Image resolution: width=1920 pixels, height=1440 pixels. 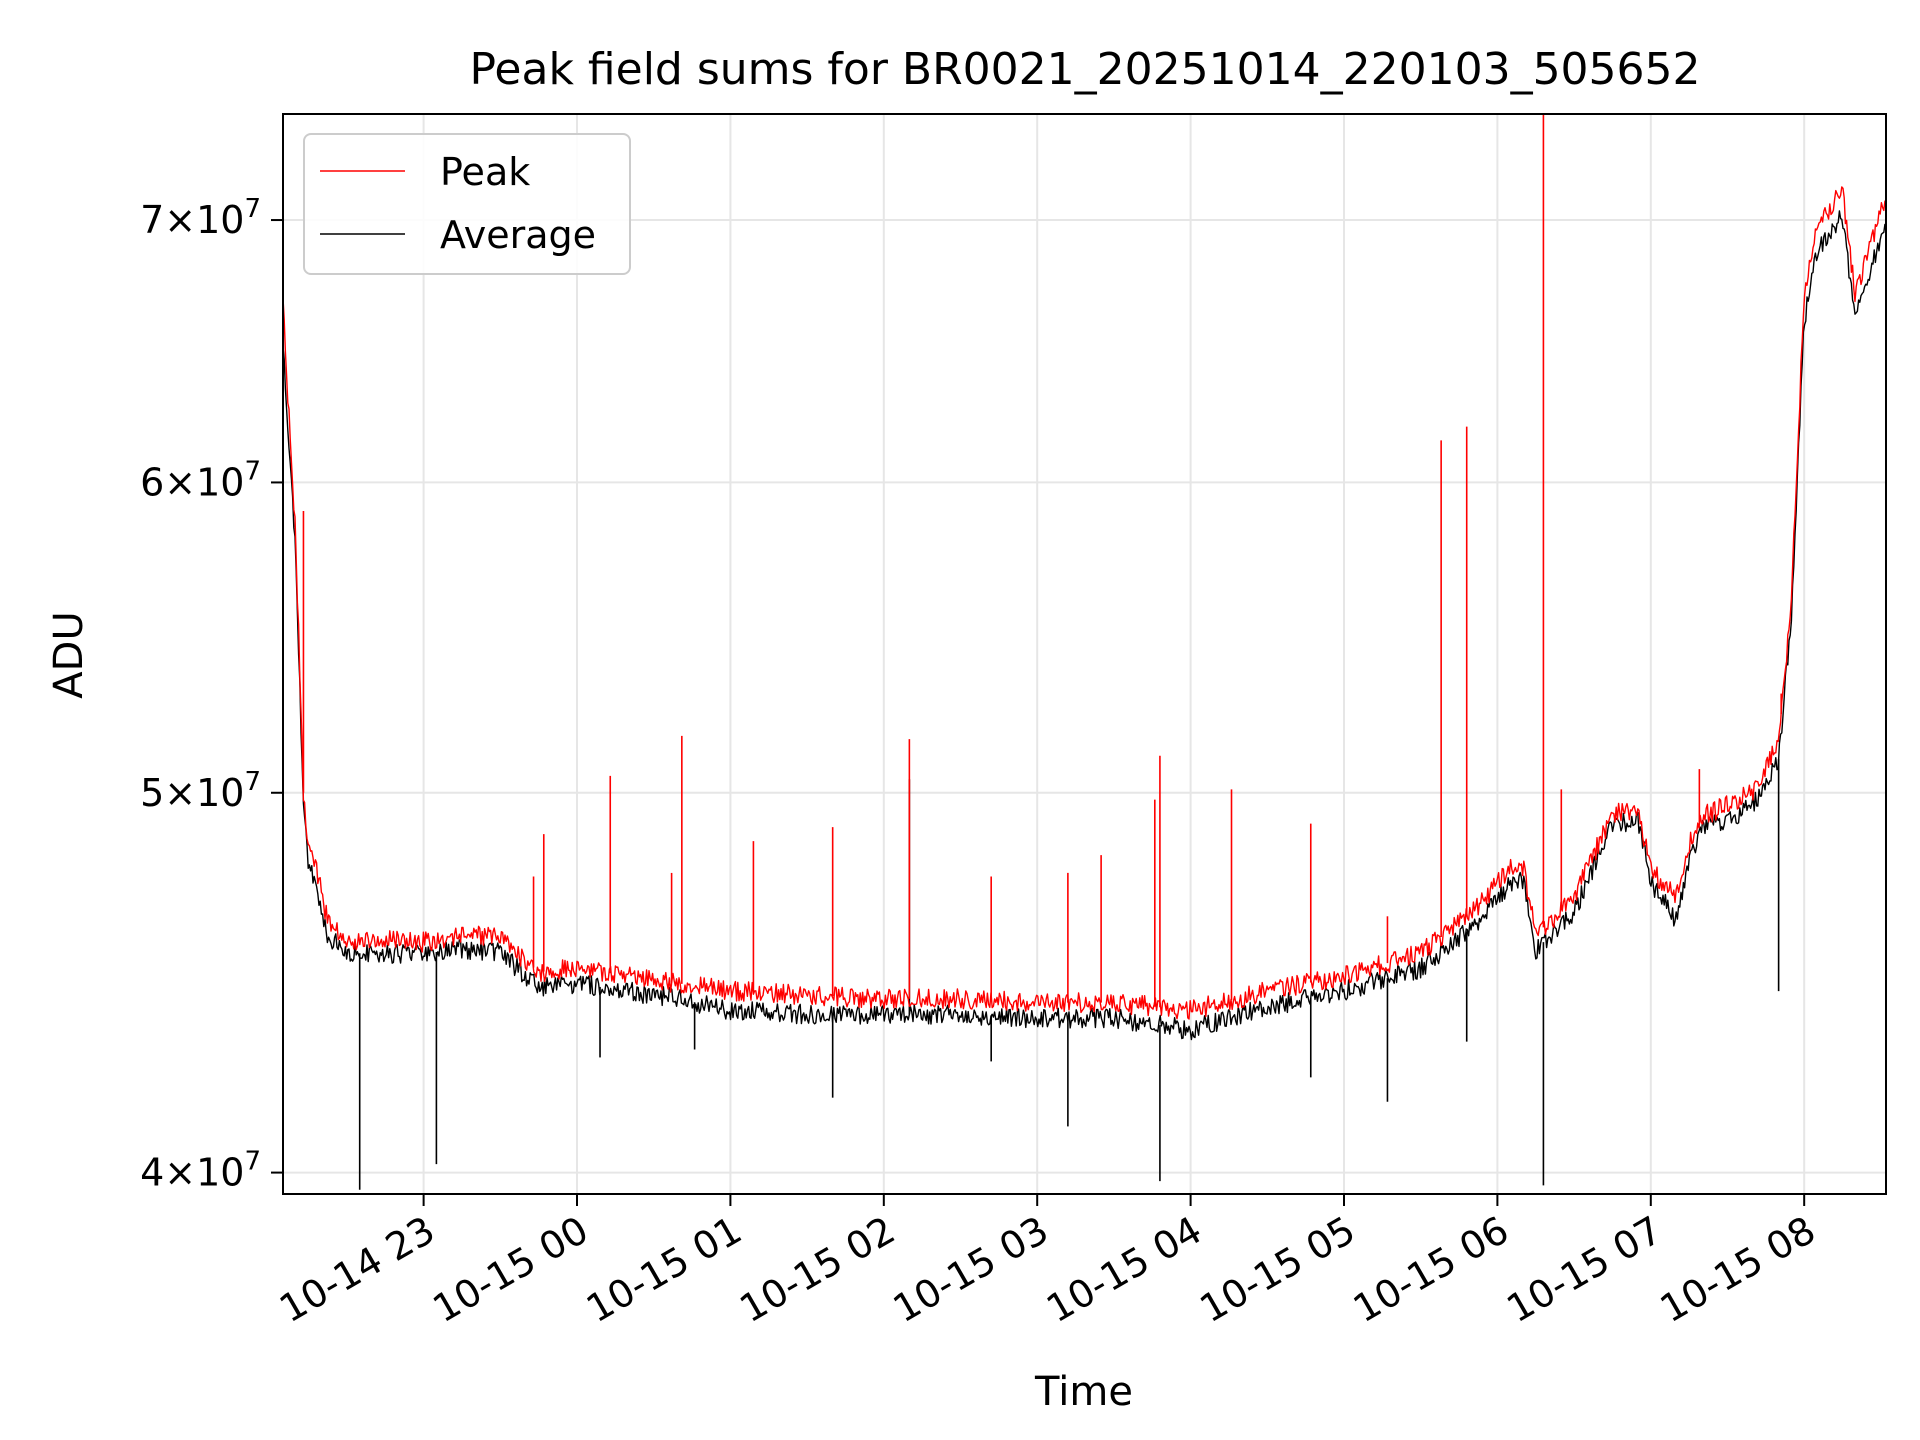 What do you see at coordinates (200, 218) in the screenshot?
I see `y-tick-label-3: 7×107` at bounding box center [200, 218].